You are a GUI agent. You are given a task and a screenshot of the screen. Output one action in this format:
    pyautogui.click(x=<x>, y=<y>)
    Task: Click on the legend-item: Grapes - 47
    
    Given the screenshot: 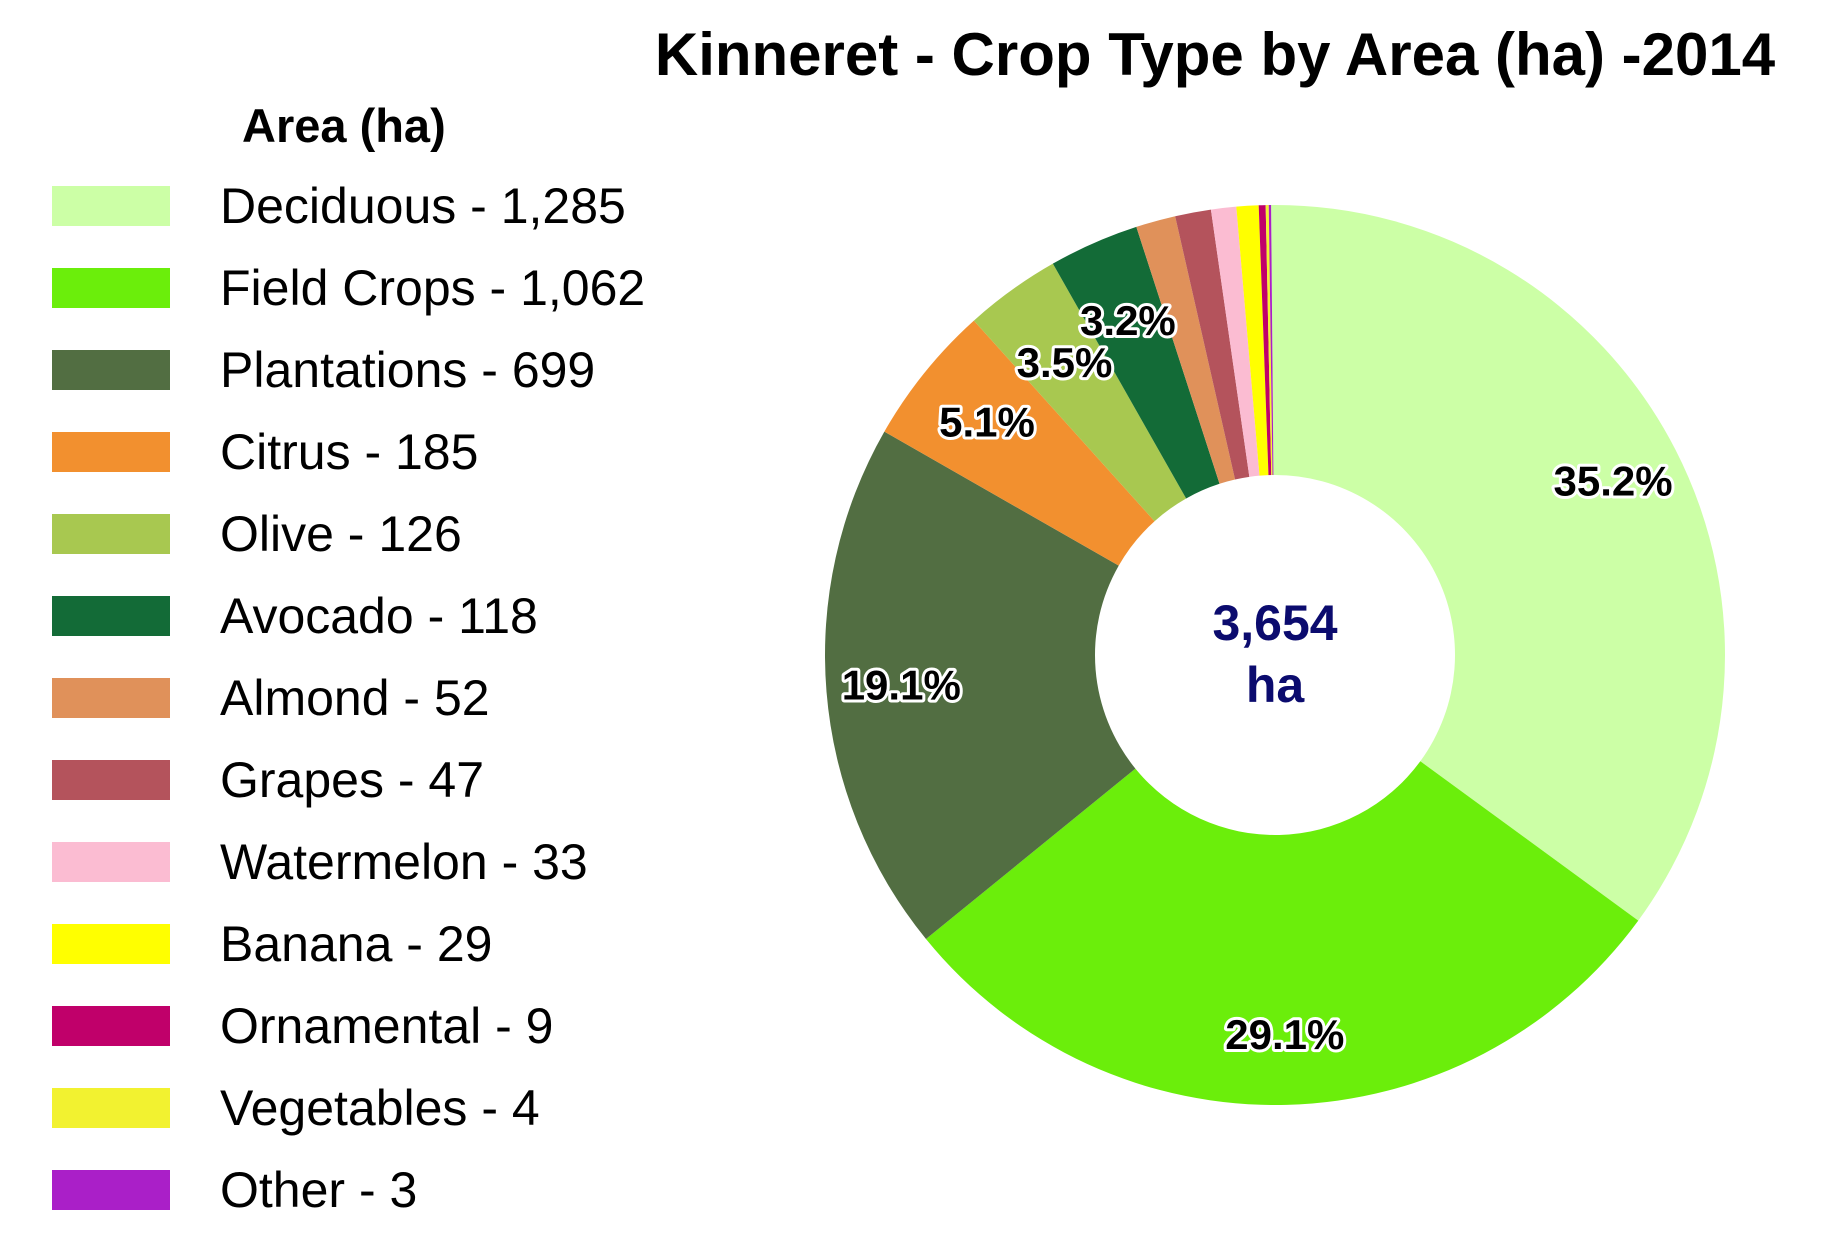 What is the action you would take?
    pyautogui.click(x=392, y=780)
    